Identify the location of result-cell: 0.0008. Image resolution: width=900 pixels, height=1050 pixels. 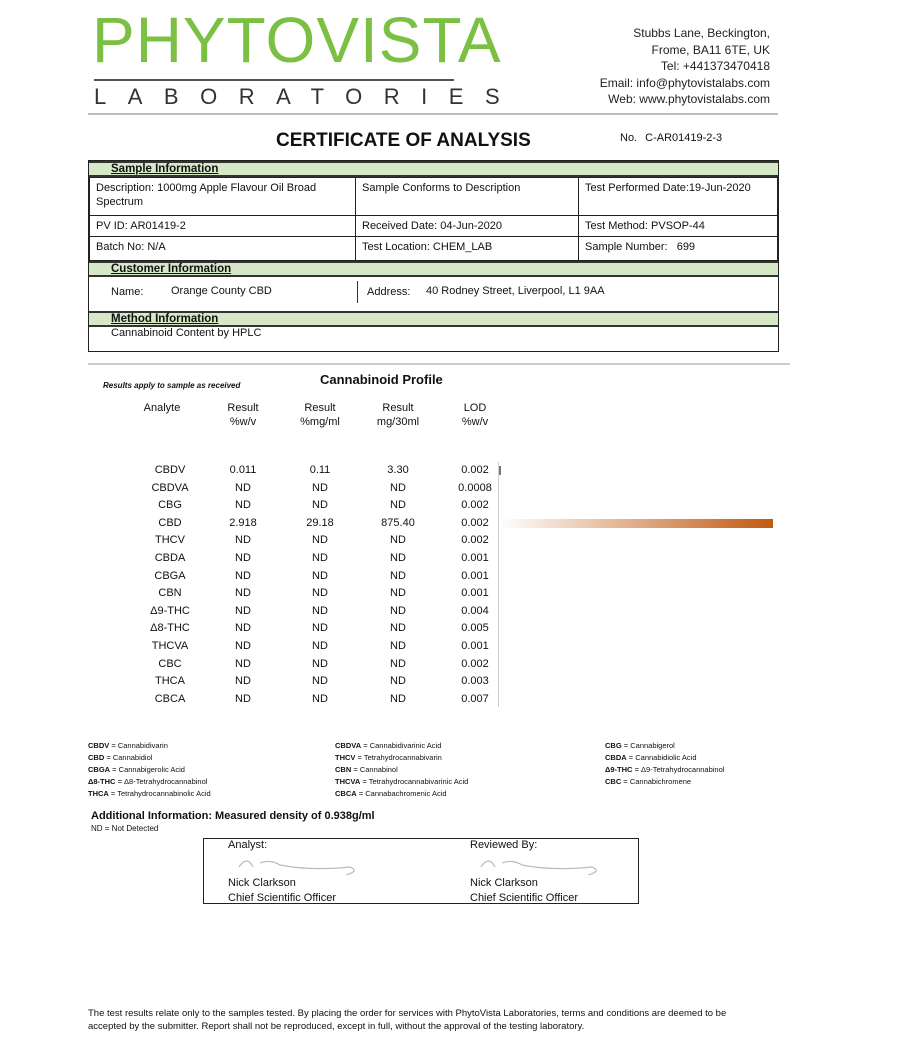
(475, 487).